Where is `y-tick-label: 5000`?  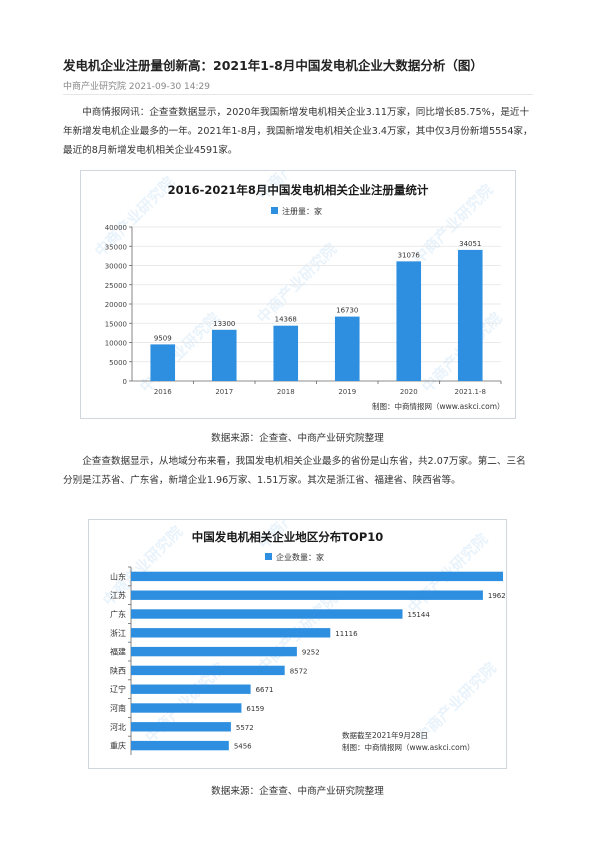
y-tick-label: 5000 is located at coordinates (118, 363).